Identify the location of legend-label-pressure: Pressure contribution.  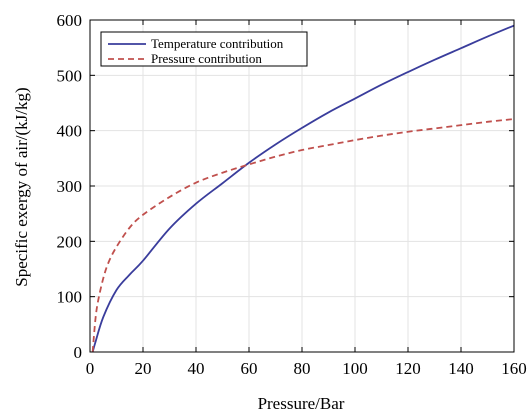
(206, 58).